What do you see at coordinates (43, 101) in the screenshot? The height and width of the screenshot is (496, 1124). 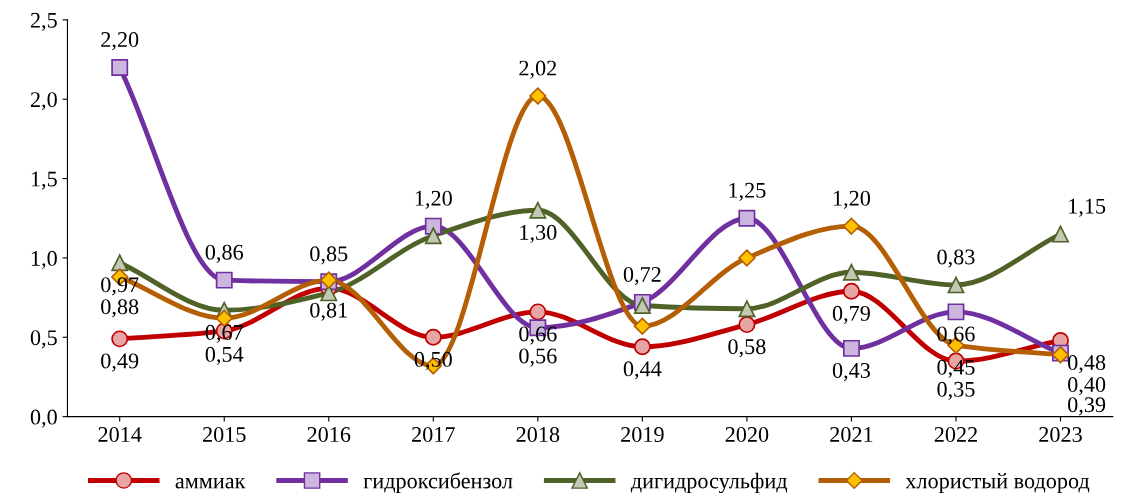 I see `y-tick-label: 2,0` at bounding box center [43, 101].